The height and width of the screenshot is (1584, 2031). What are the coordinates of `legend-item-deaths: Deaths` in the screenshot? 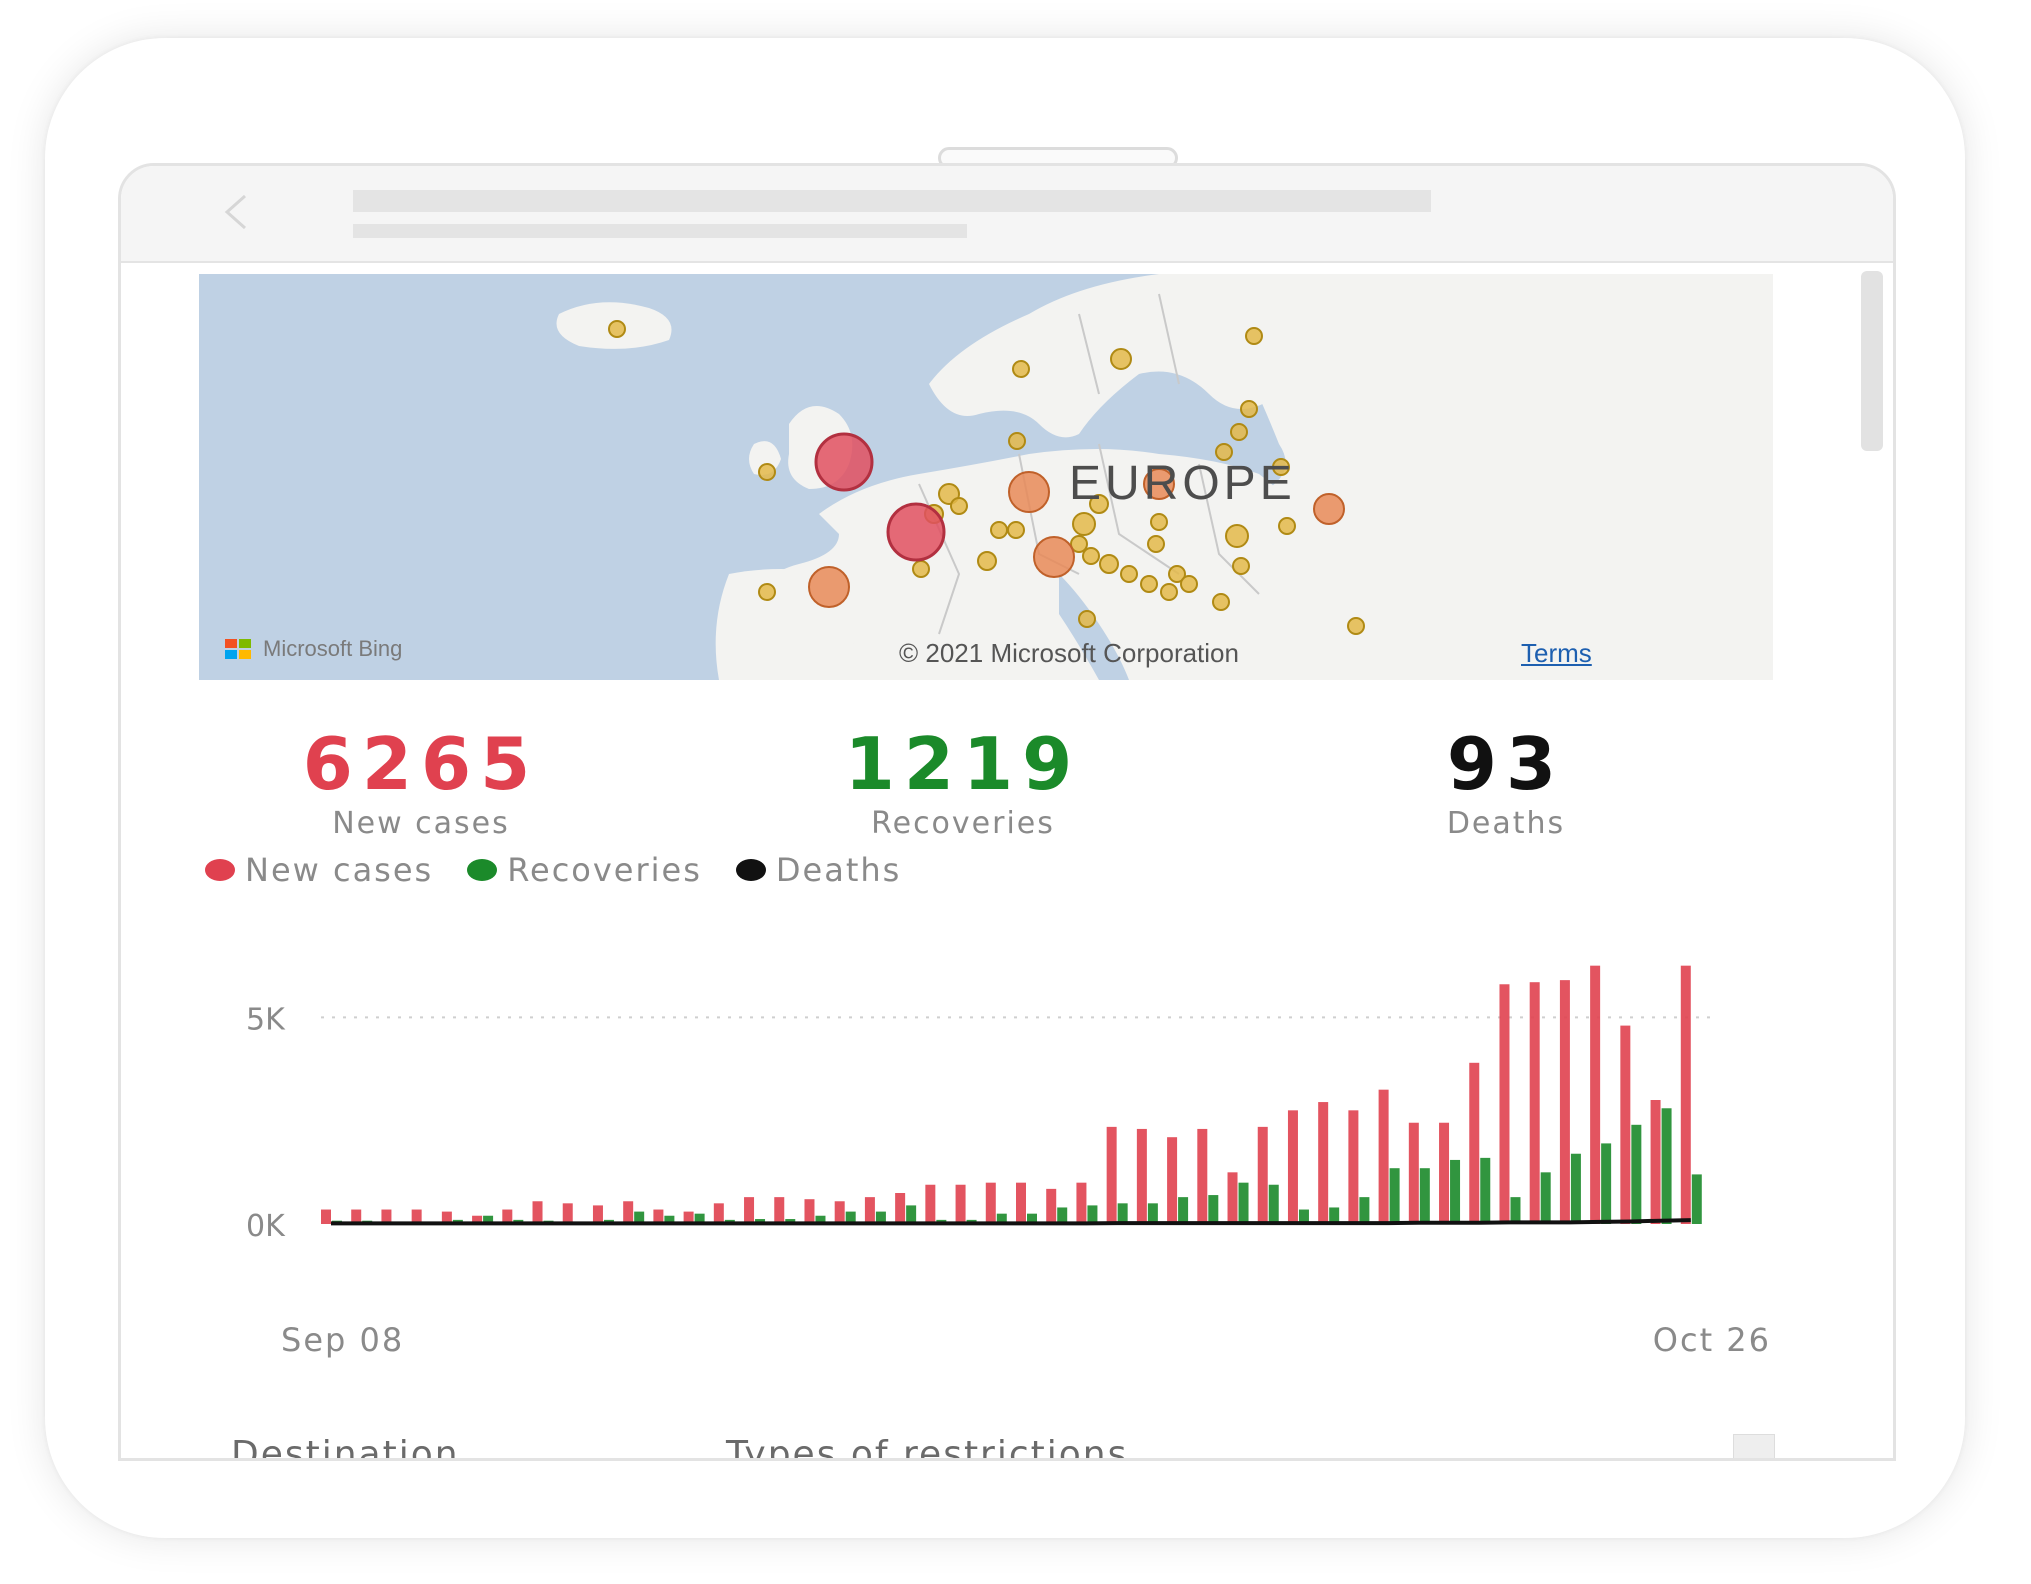 It's located at (818, 870).